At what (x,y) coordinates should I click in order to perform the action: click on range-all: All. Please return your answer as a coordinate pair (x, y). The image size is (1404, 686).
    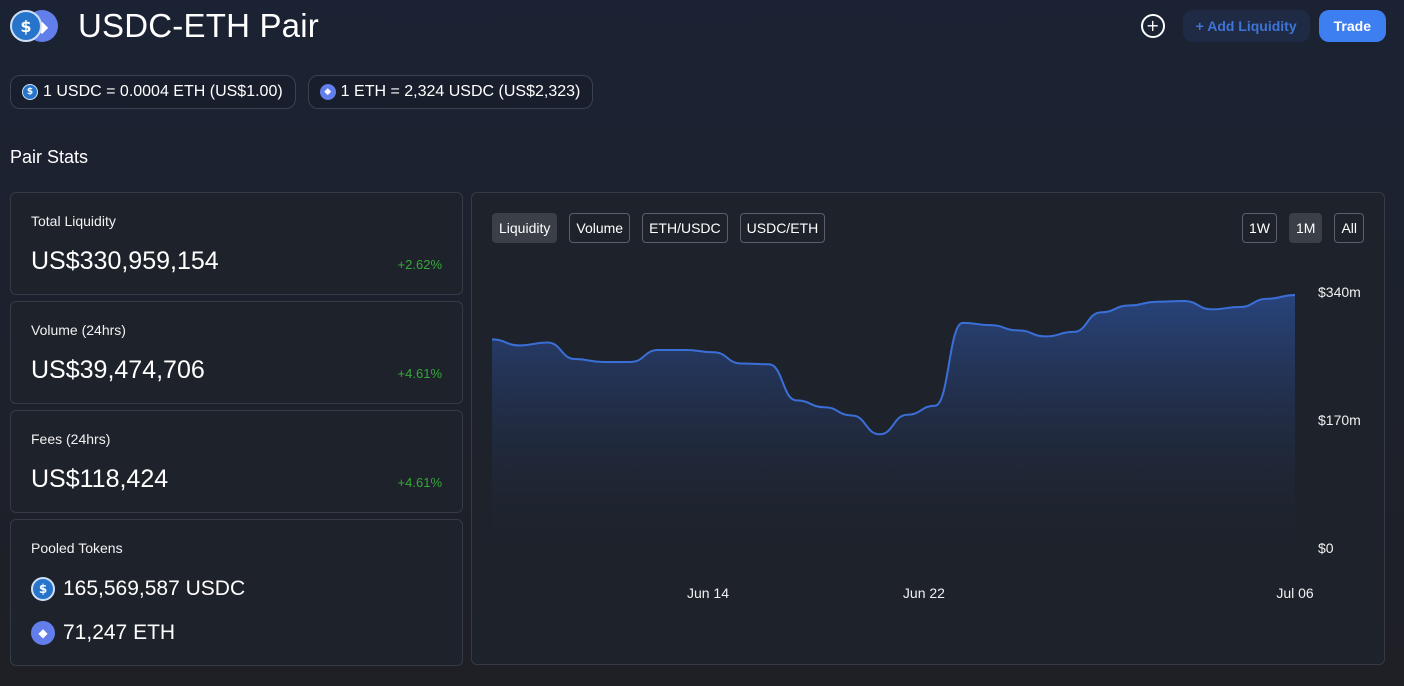
    Looking at the image, I should click on (1349, 228).